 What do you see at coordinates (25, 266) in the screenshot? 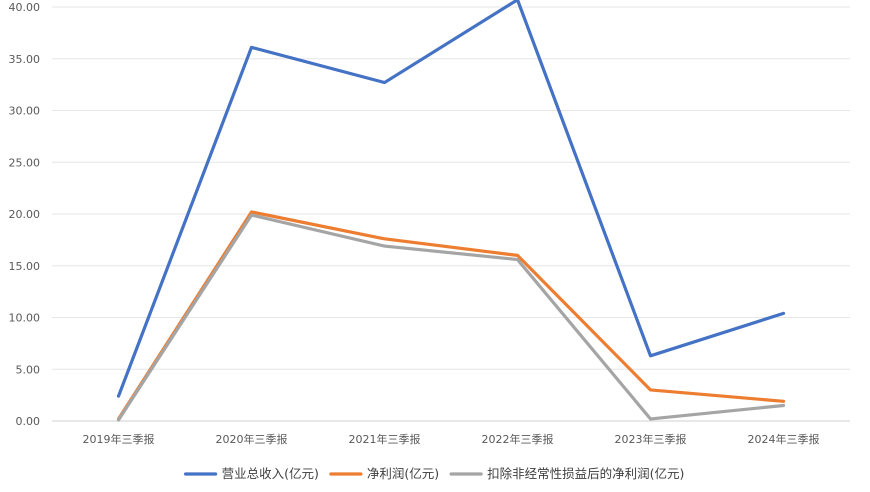
I see `y-tick-label: 15.00` at bounding box center [25, 266].